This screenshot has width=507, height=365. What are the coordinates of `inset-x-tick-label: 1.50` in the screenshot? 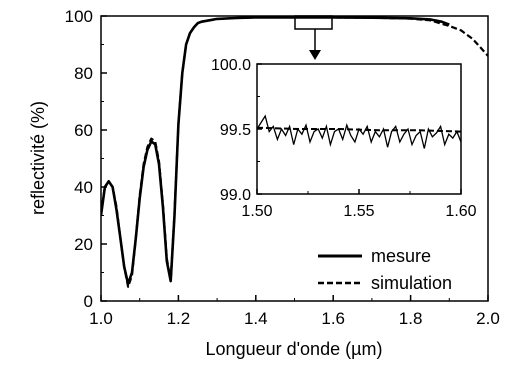 It's located at (256, 211).